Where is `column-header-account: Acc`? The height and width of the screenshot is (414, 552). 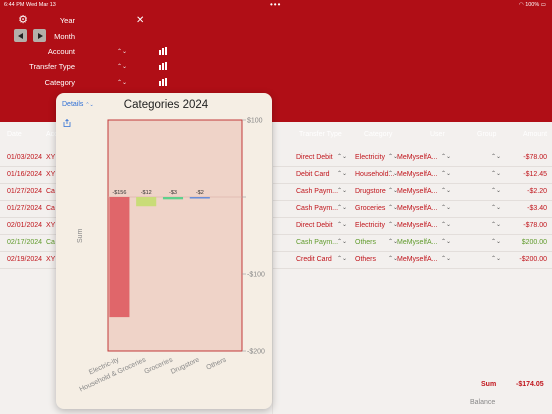
column-header-account: Acc is located at coordinates (52, 134).